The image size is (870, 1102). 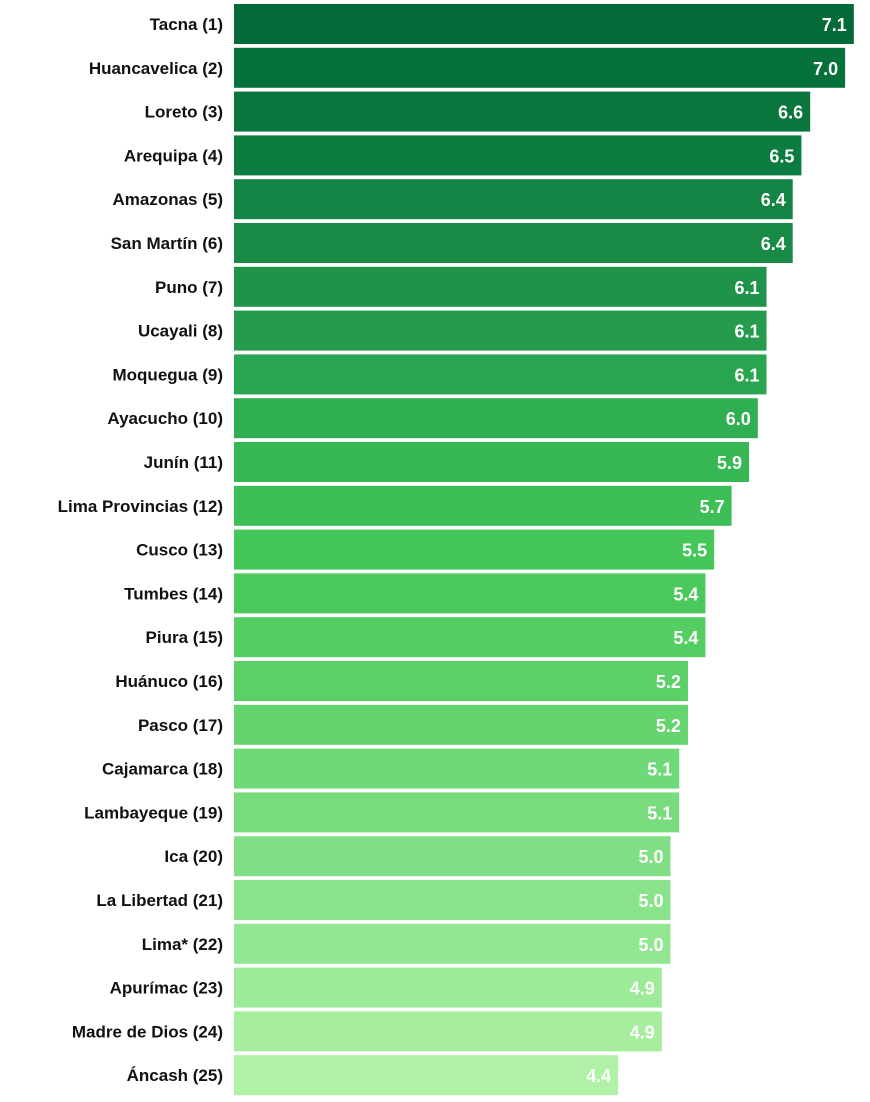 What do you see at coordinates (173, 593) in the screenshot?
I see `category-label: Tumbes (14)` at bounding box center [173, 593].